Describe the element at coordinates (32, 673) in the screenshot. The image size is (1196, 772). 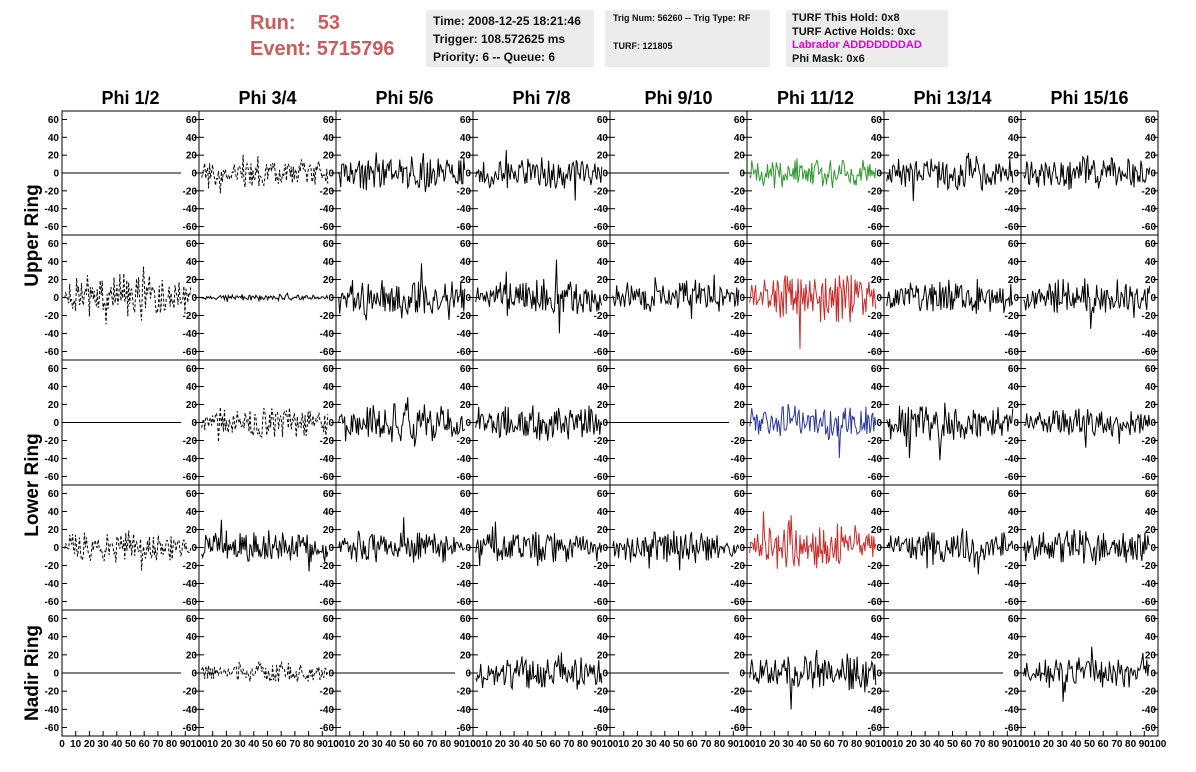
I see `ring-label: Nadir Ring` at that location.